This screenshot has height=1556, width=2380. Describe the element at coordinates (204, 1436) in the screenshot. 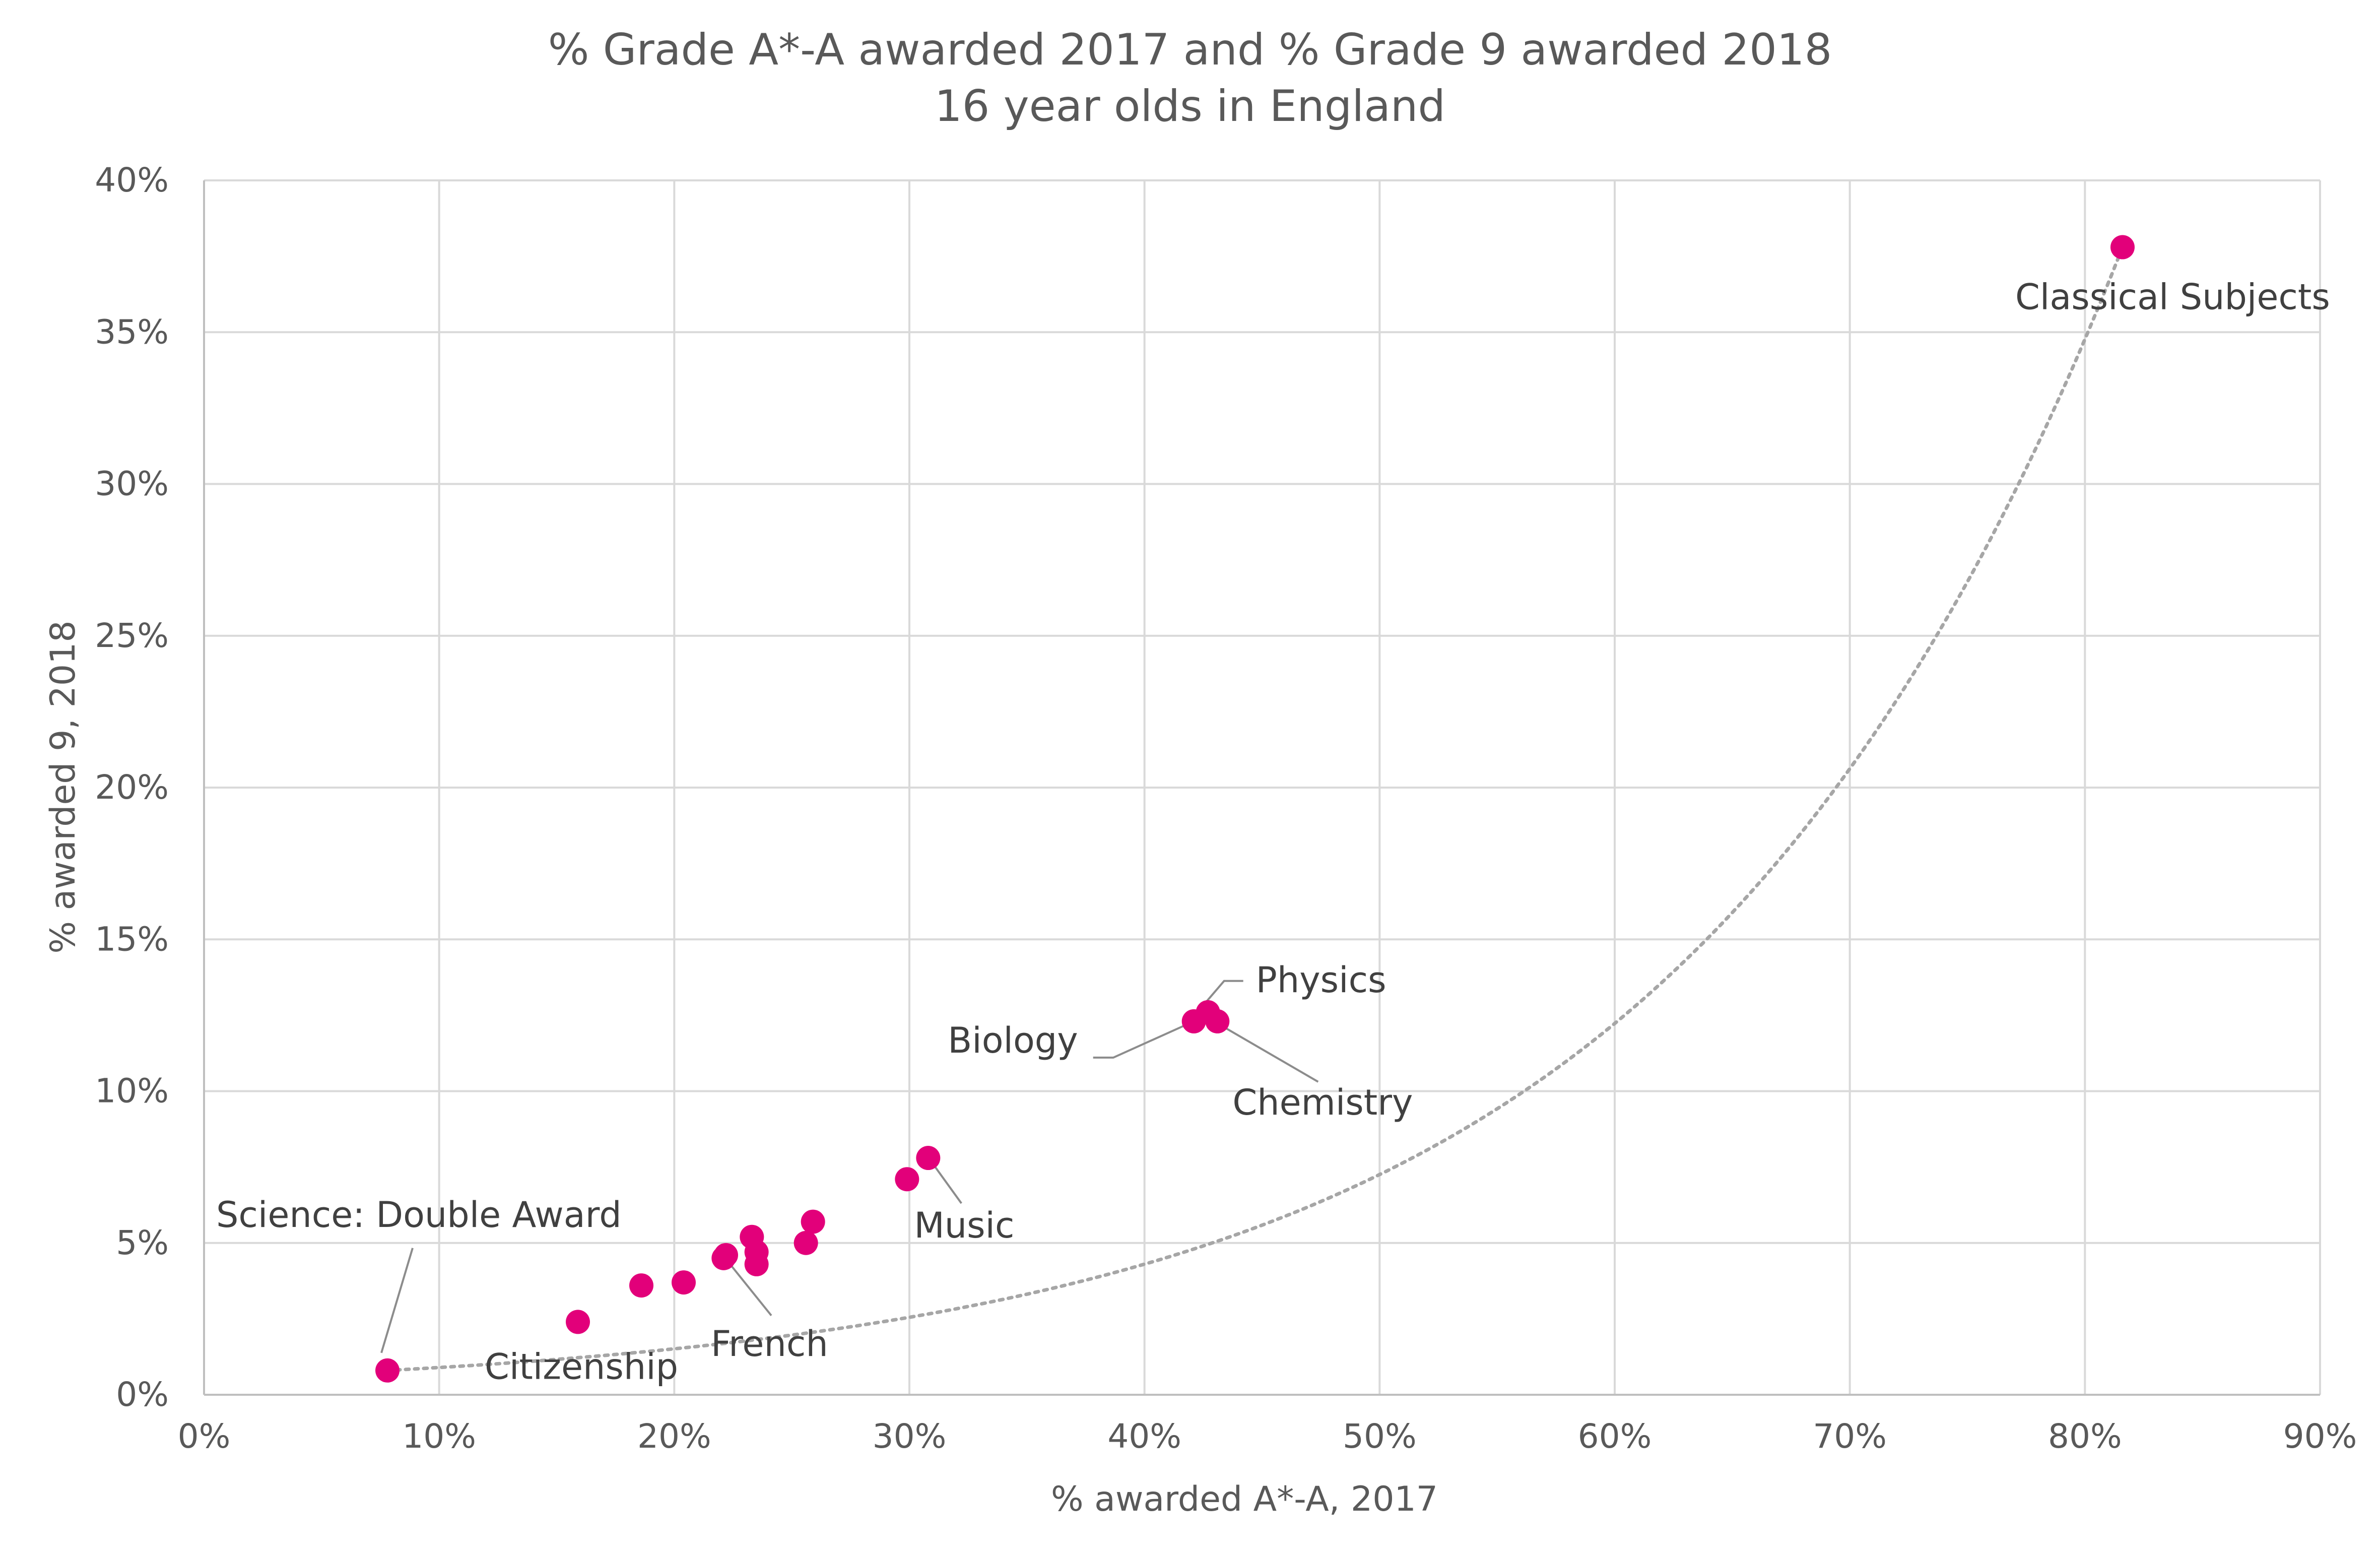

I see `x-tick-label: 0%` at that location.